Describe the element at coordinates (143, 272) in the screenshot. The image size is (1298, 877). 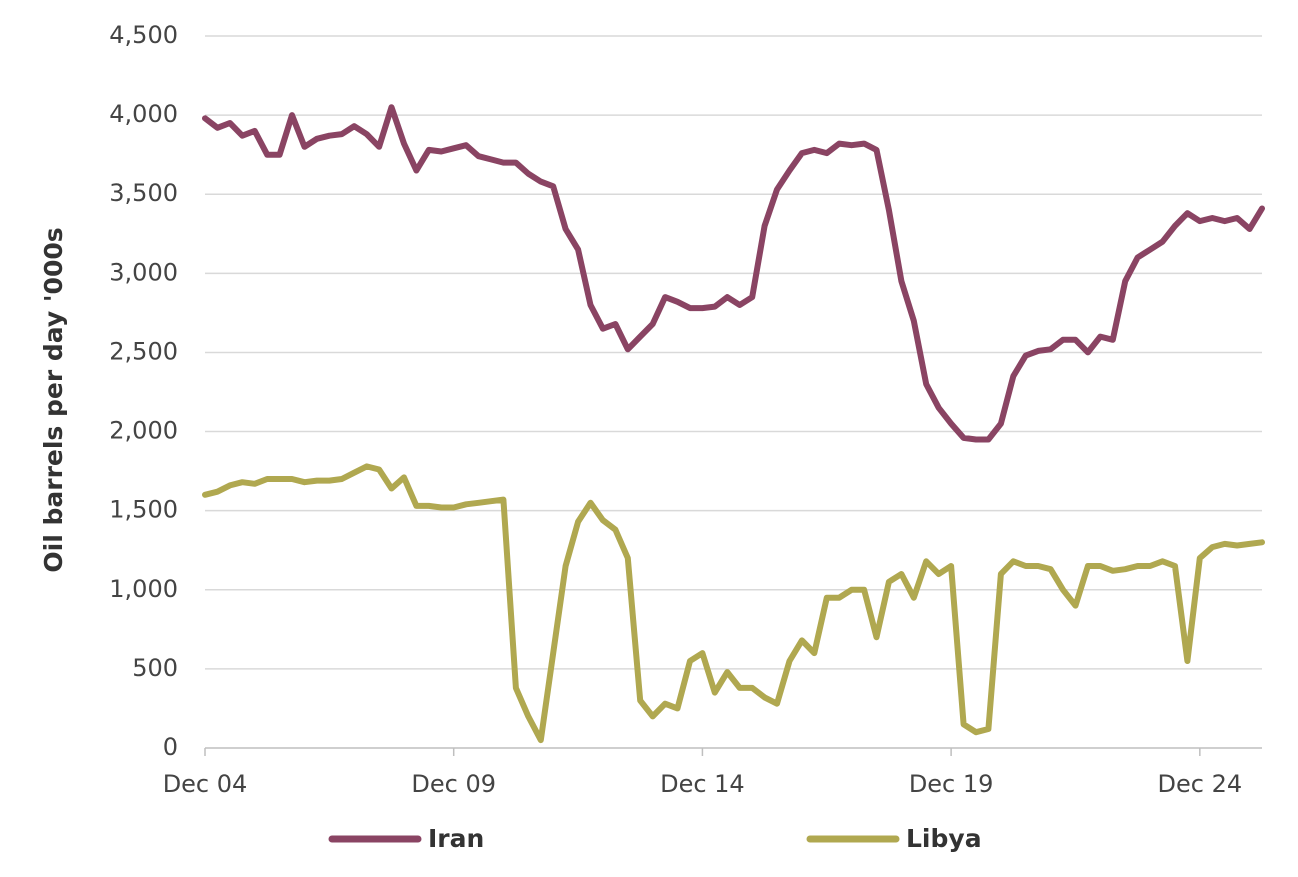
I see `y-tick-label: 3,000` at that location.